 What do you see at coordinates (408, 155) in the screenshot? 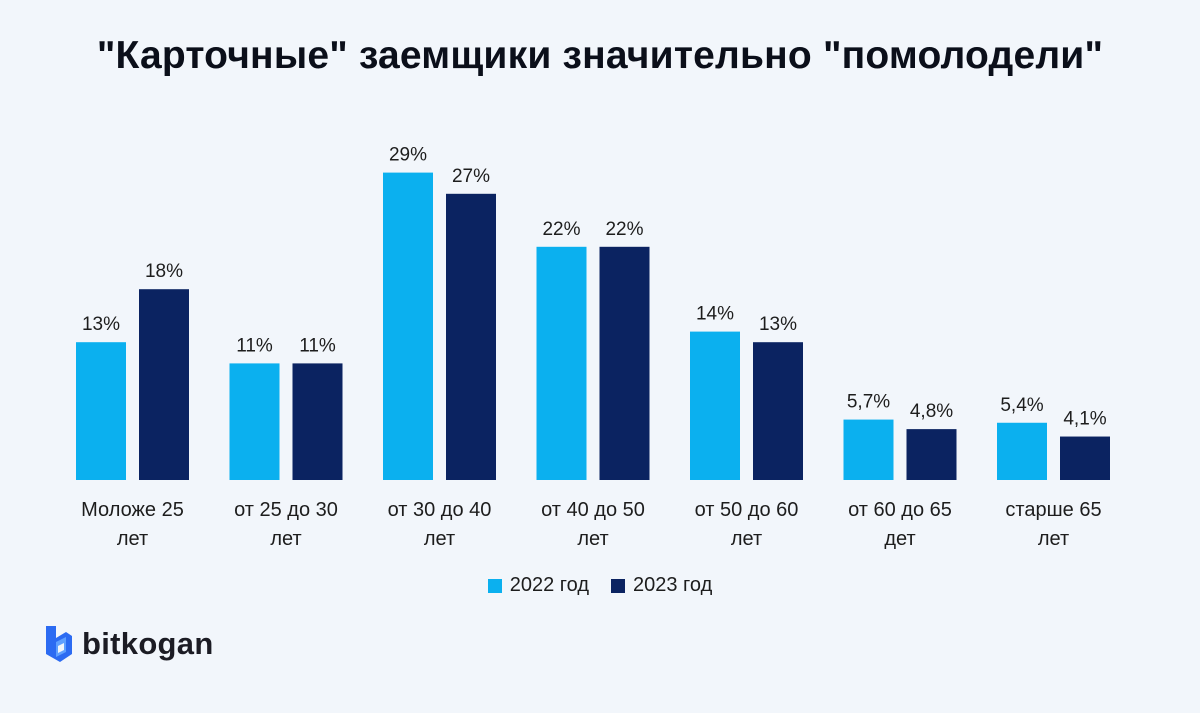
I see `data-label-2022-2: 29%` at bounding box center [408, 155].